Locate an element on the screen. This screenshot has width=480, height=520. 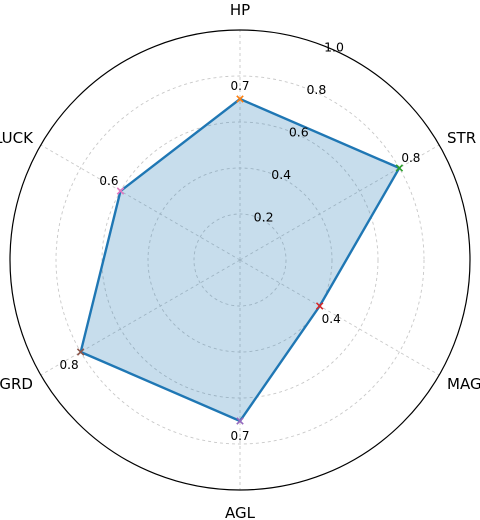
category-label-grd: GRD is located at coordinates (16, 384).